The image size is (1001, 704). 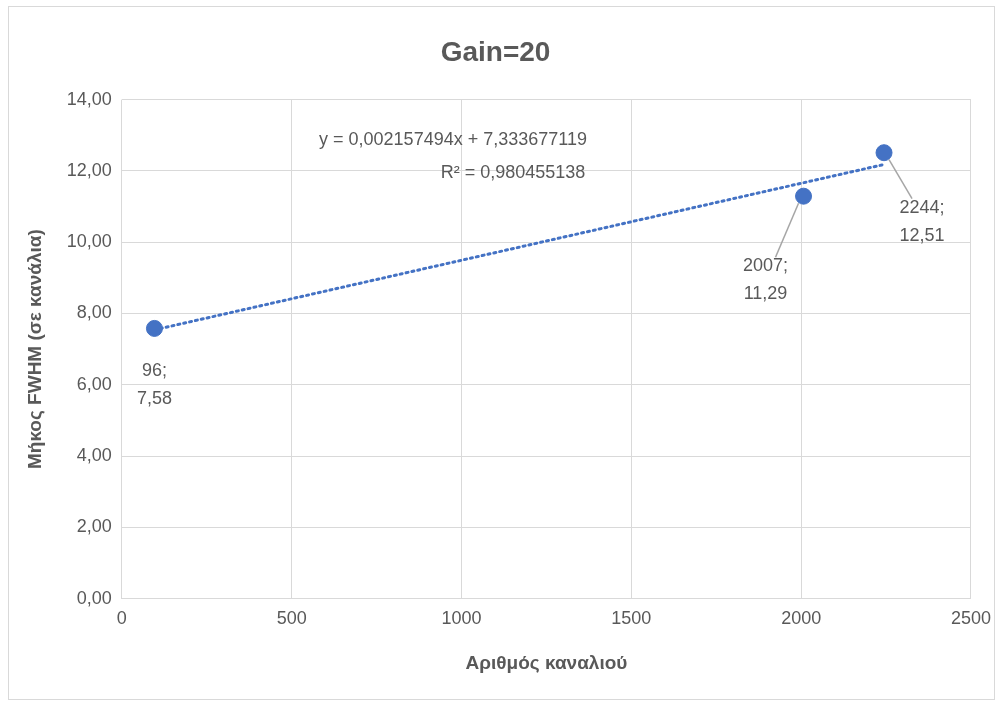 What do you see at coordinates (766, 279) in the screenshot?
I see `data-label: 2007; 11,29` at bounding box center [766, 279].